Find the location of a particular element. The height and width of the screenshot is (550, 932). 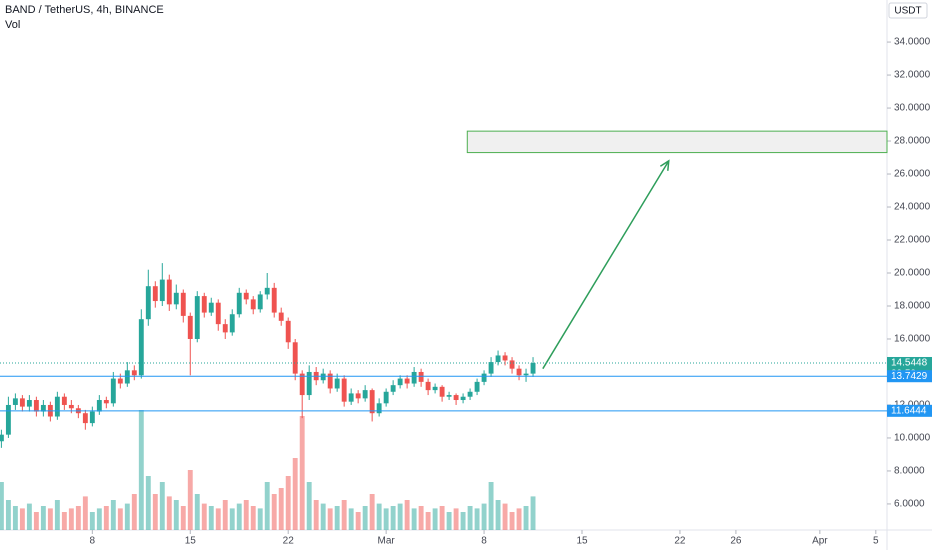

y-tick-label: 28.0000 is located at coordinates (912, 141).